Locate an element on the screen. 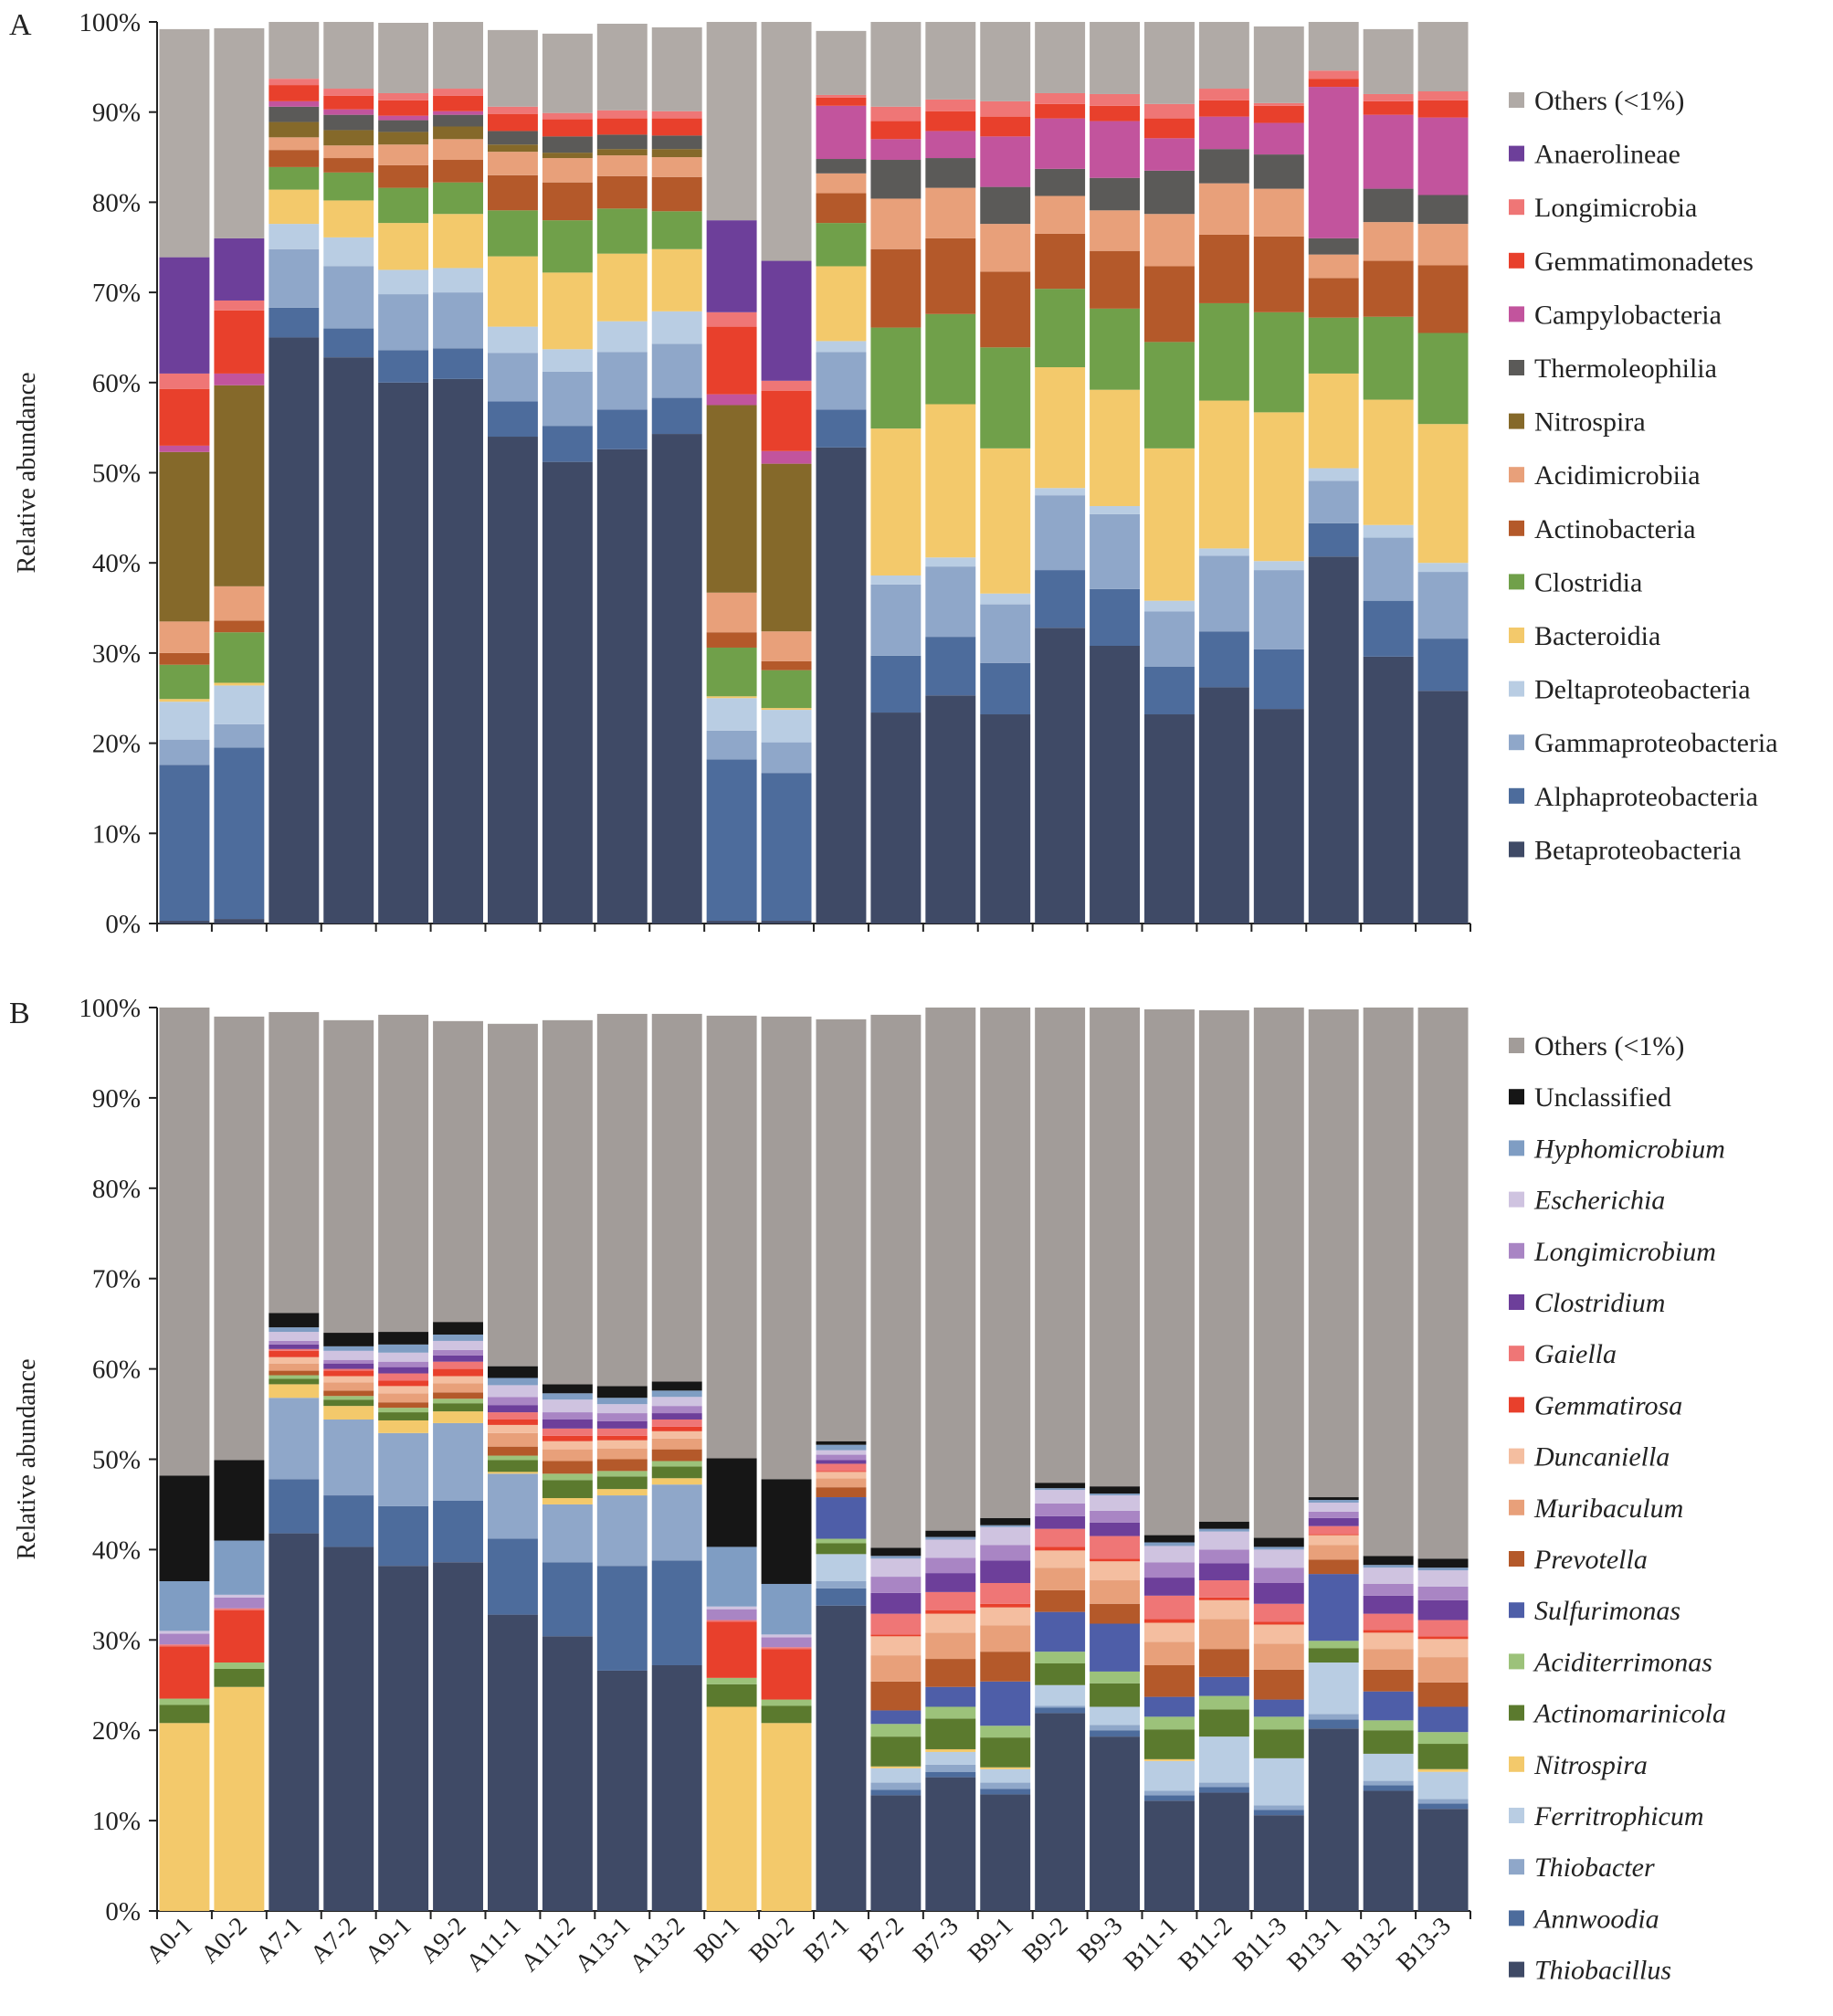 This screenshot has width=1833, height=2016. bar-segment-b13-1-others-1: B13-1 — Others (<1%): 5.8% is located at coordinates (1333, 46).